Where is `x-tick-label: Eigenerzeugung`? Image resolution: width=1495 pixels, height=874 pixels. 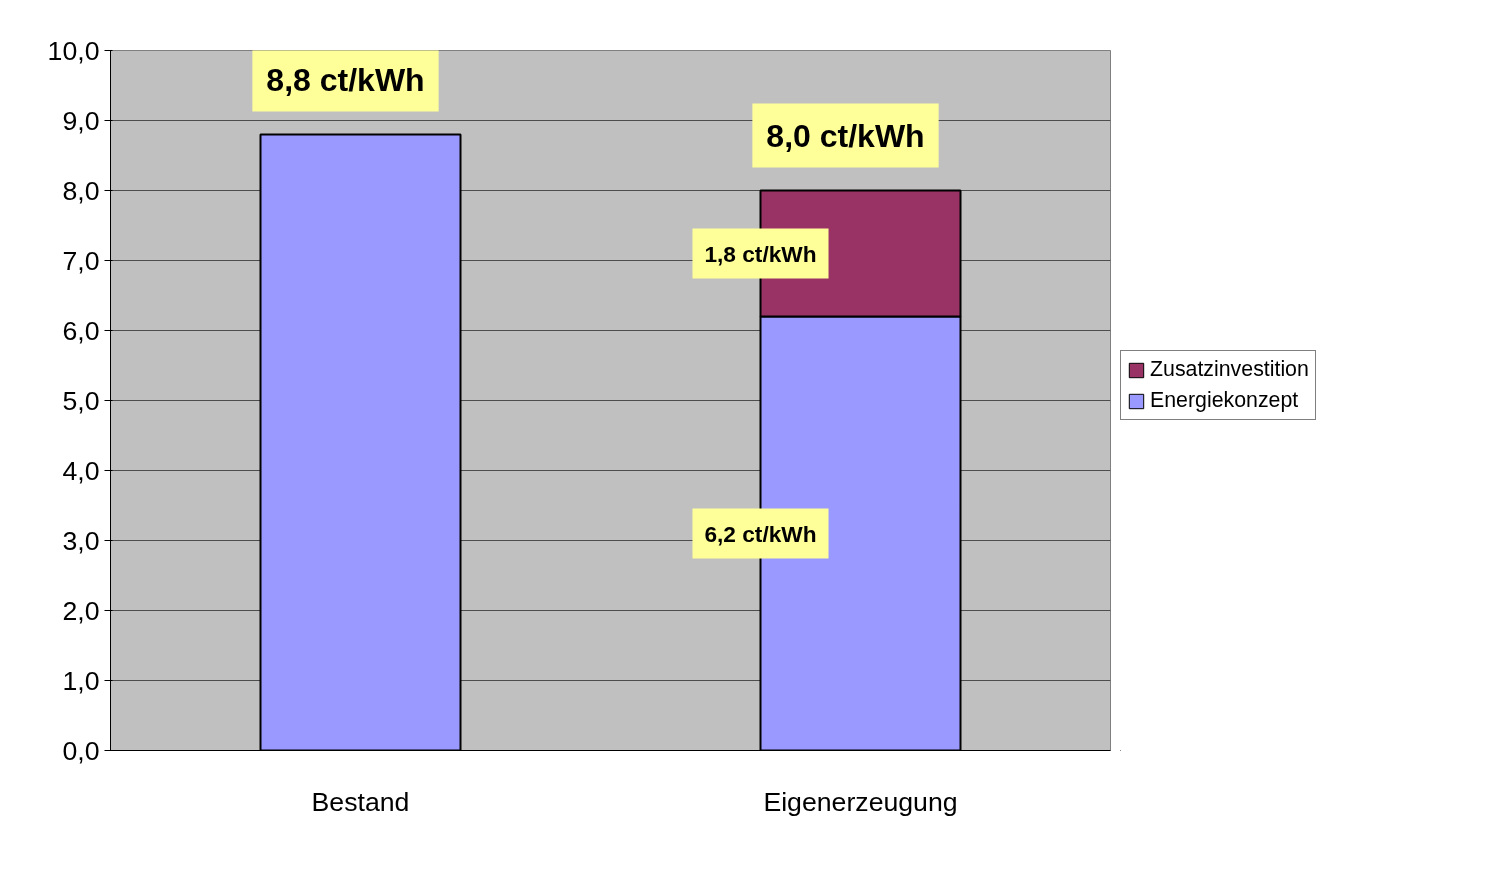 x-tick-label: Eigenerzeugung is located at coordinates (860, 801).